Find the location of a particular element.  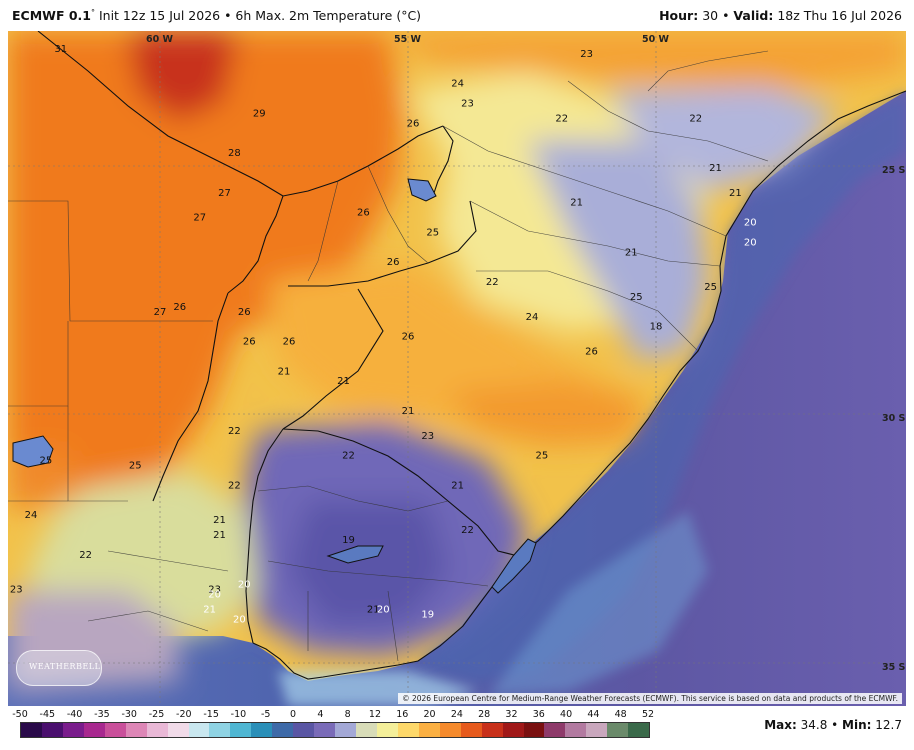

colorbar-tick: -45 is located at coordinates (47, 714).